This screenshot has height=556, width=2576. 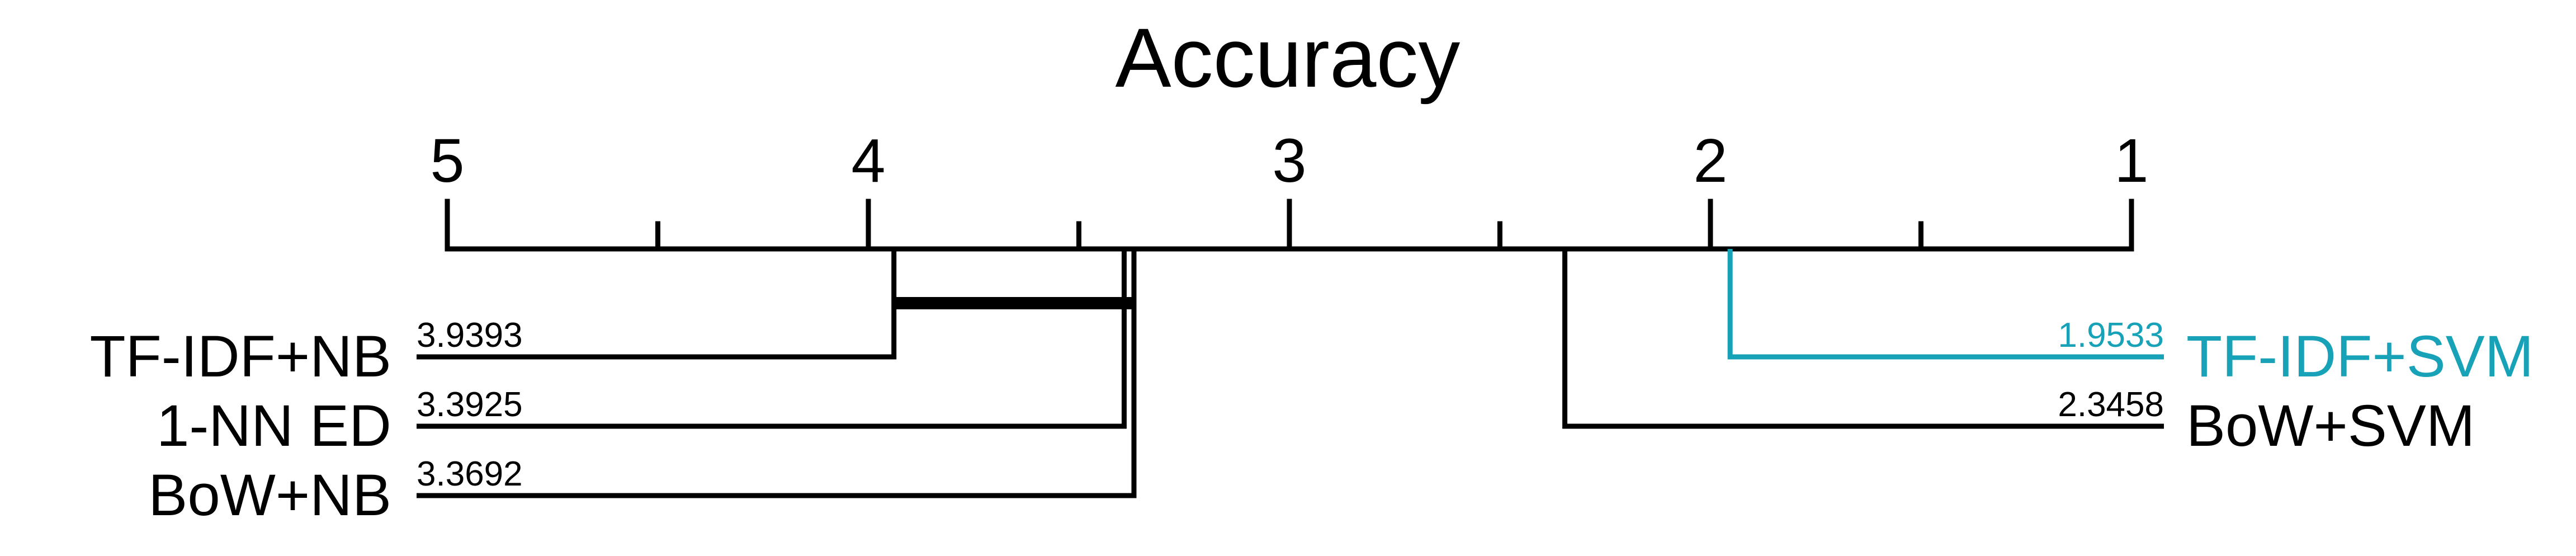 I want to click on rank-label: 2.3458, so click(x=2111, y=404).